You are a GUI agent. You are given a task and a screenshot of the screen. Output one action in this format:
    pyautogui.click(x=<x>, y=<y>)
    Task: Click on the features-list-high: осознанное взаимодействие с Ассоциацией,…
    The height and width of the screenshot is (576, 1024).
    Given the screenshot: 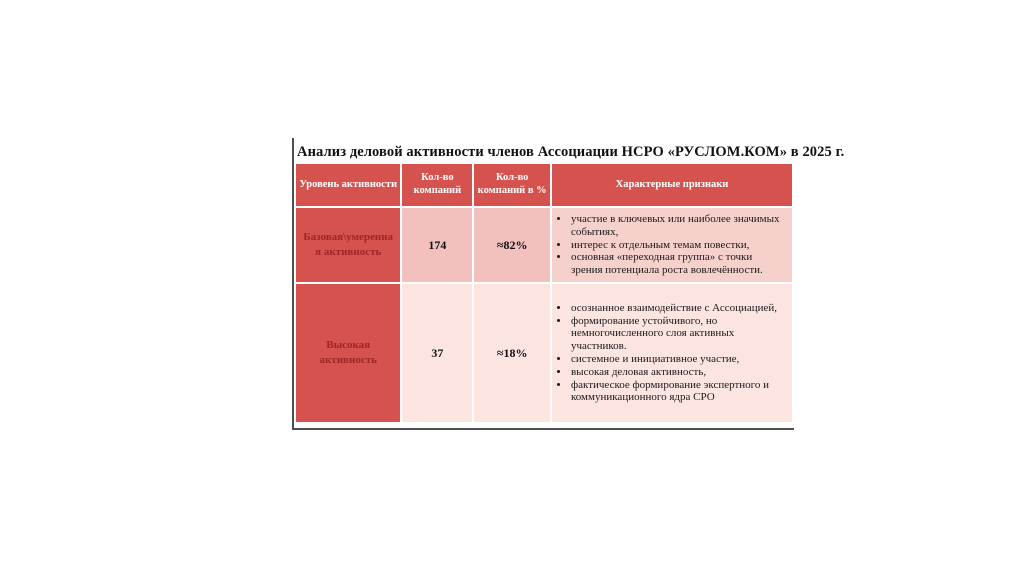 What is the action you would take?
    pyautogui.click(x=671, y=353)
    